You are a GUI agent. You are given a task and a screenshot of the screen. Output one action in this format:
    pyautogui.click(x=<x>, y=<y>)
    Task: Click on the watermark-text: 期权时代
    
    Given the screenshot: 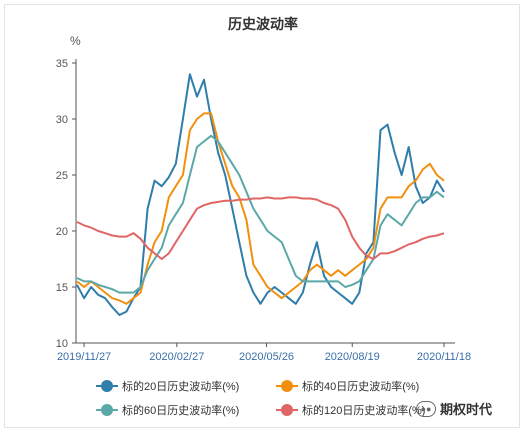 What is the action you would take?
    pyautogui.click(x=466, y=409)
    